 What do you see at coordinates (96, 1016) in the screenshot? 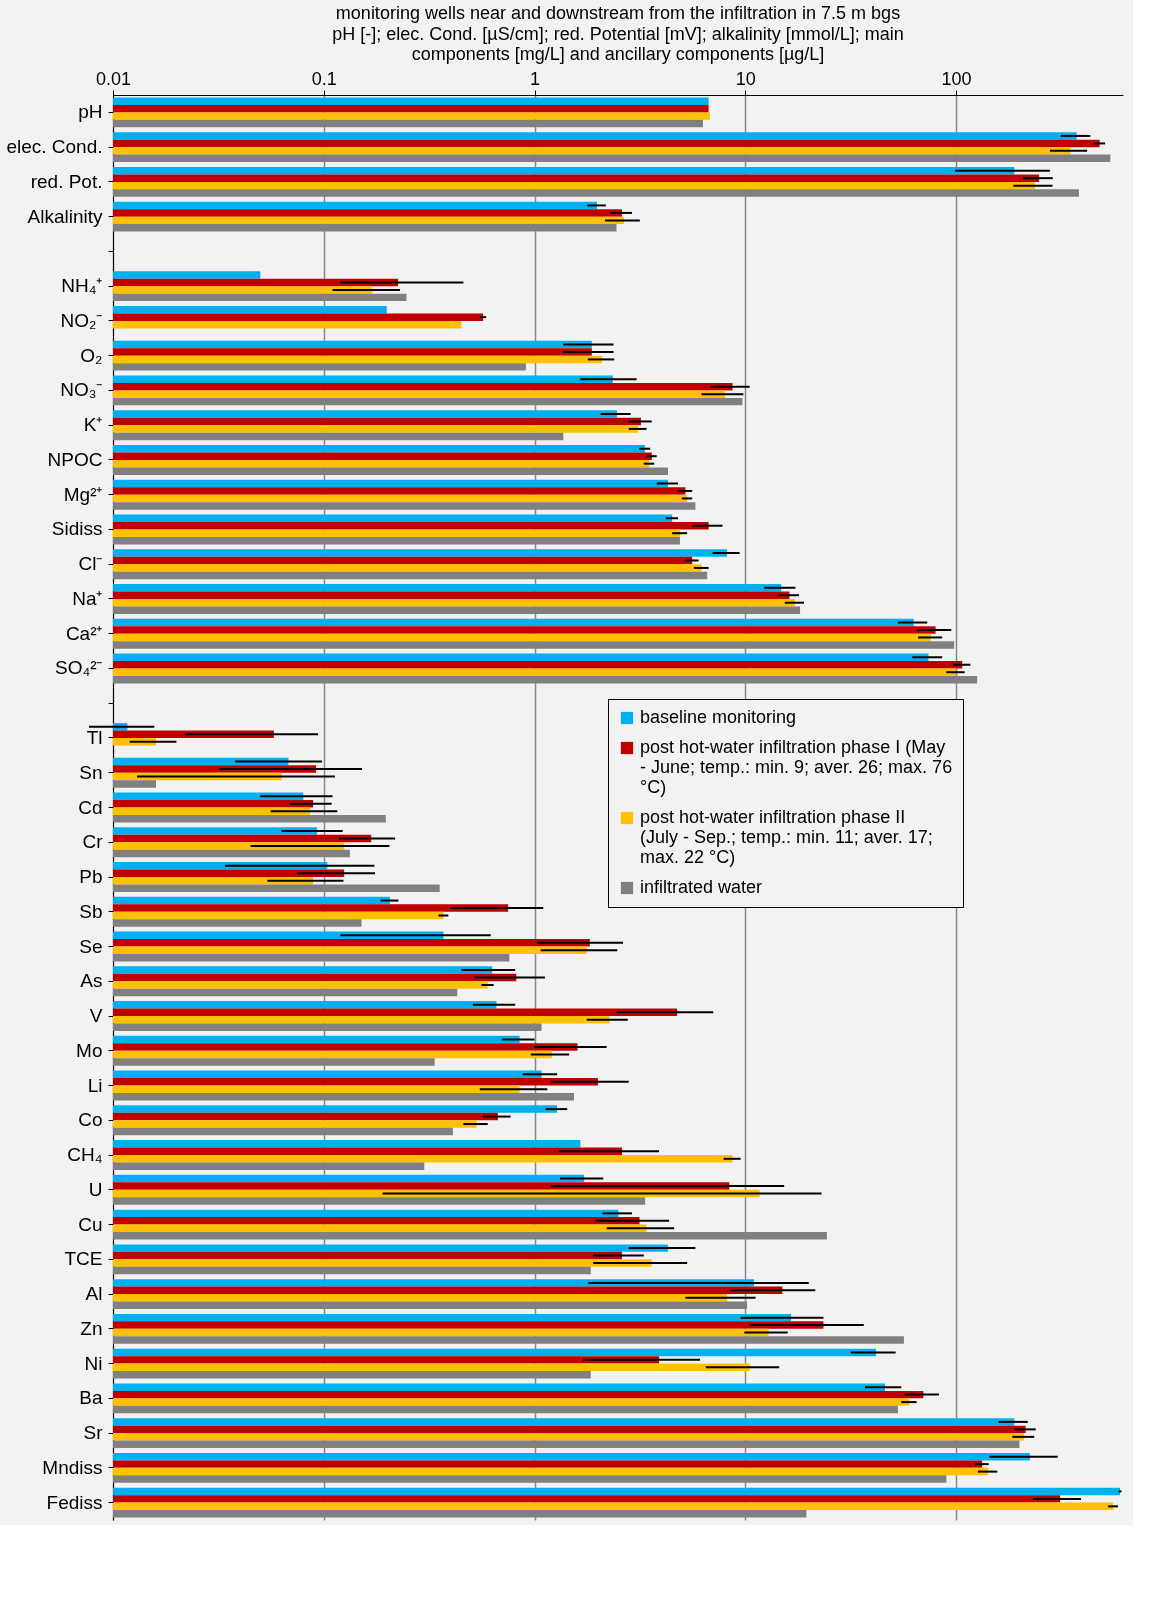
I see `y-tick-label: V` at bounding box center [96, 1016].